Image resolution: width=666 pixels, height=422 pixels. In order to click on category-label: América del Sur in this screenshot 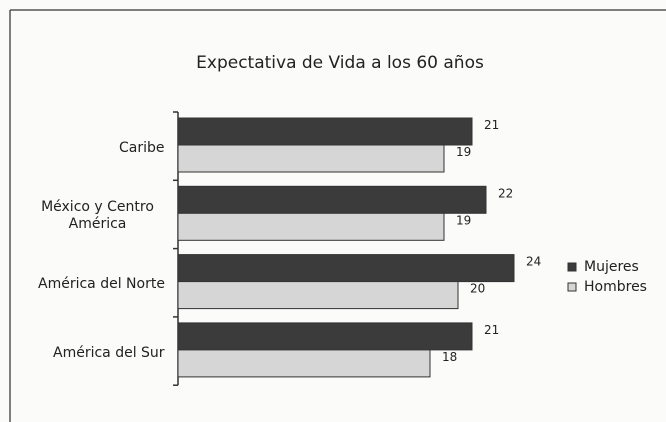, I will do `click(109, 352)`.